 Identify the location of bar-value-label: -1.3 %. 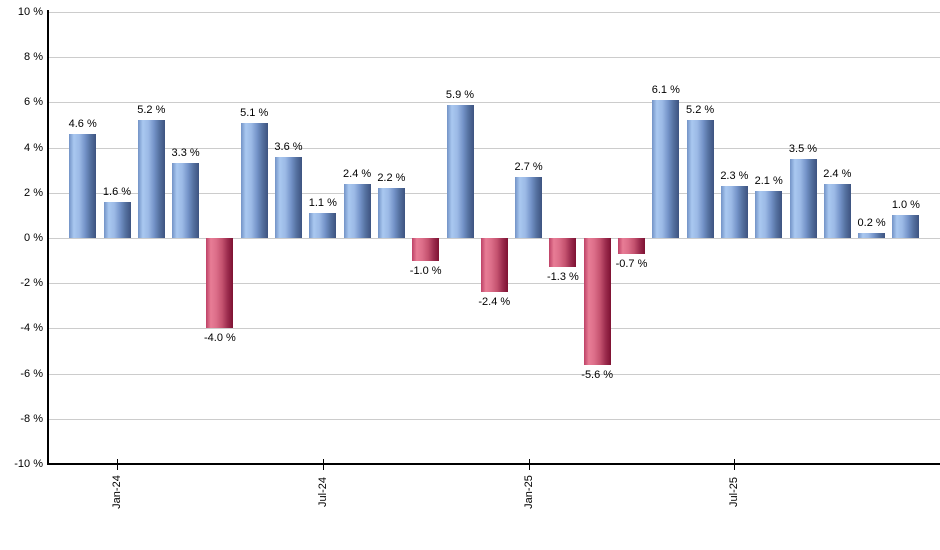
(562, 277).